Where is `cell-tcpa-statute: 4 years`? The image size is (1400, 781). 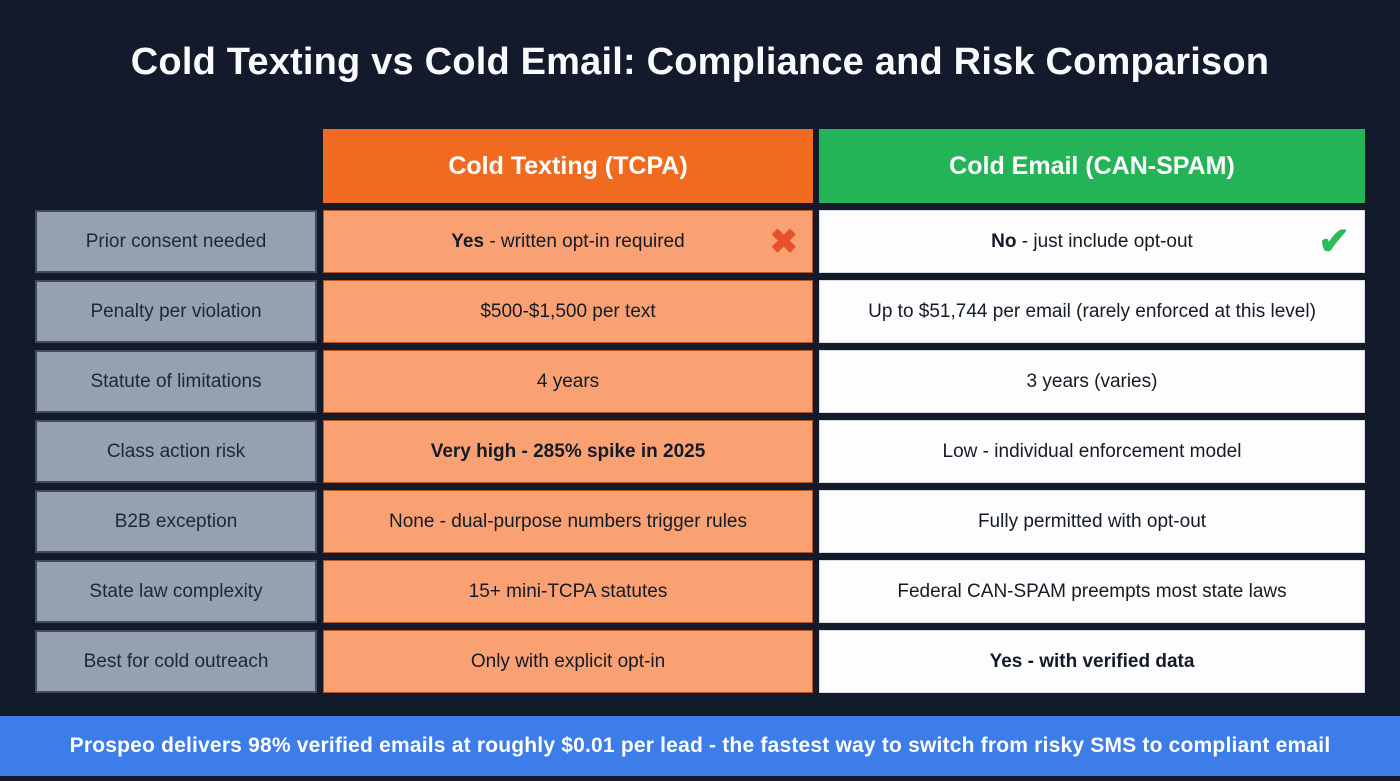 cell-tcpa-statute: 4 years is located at coordinates (568, 381).